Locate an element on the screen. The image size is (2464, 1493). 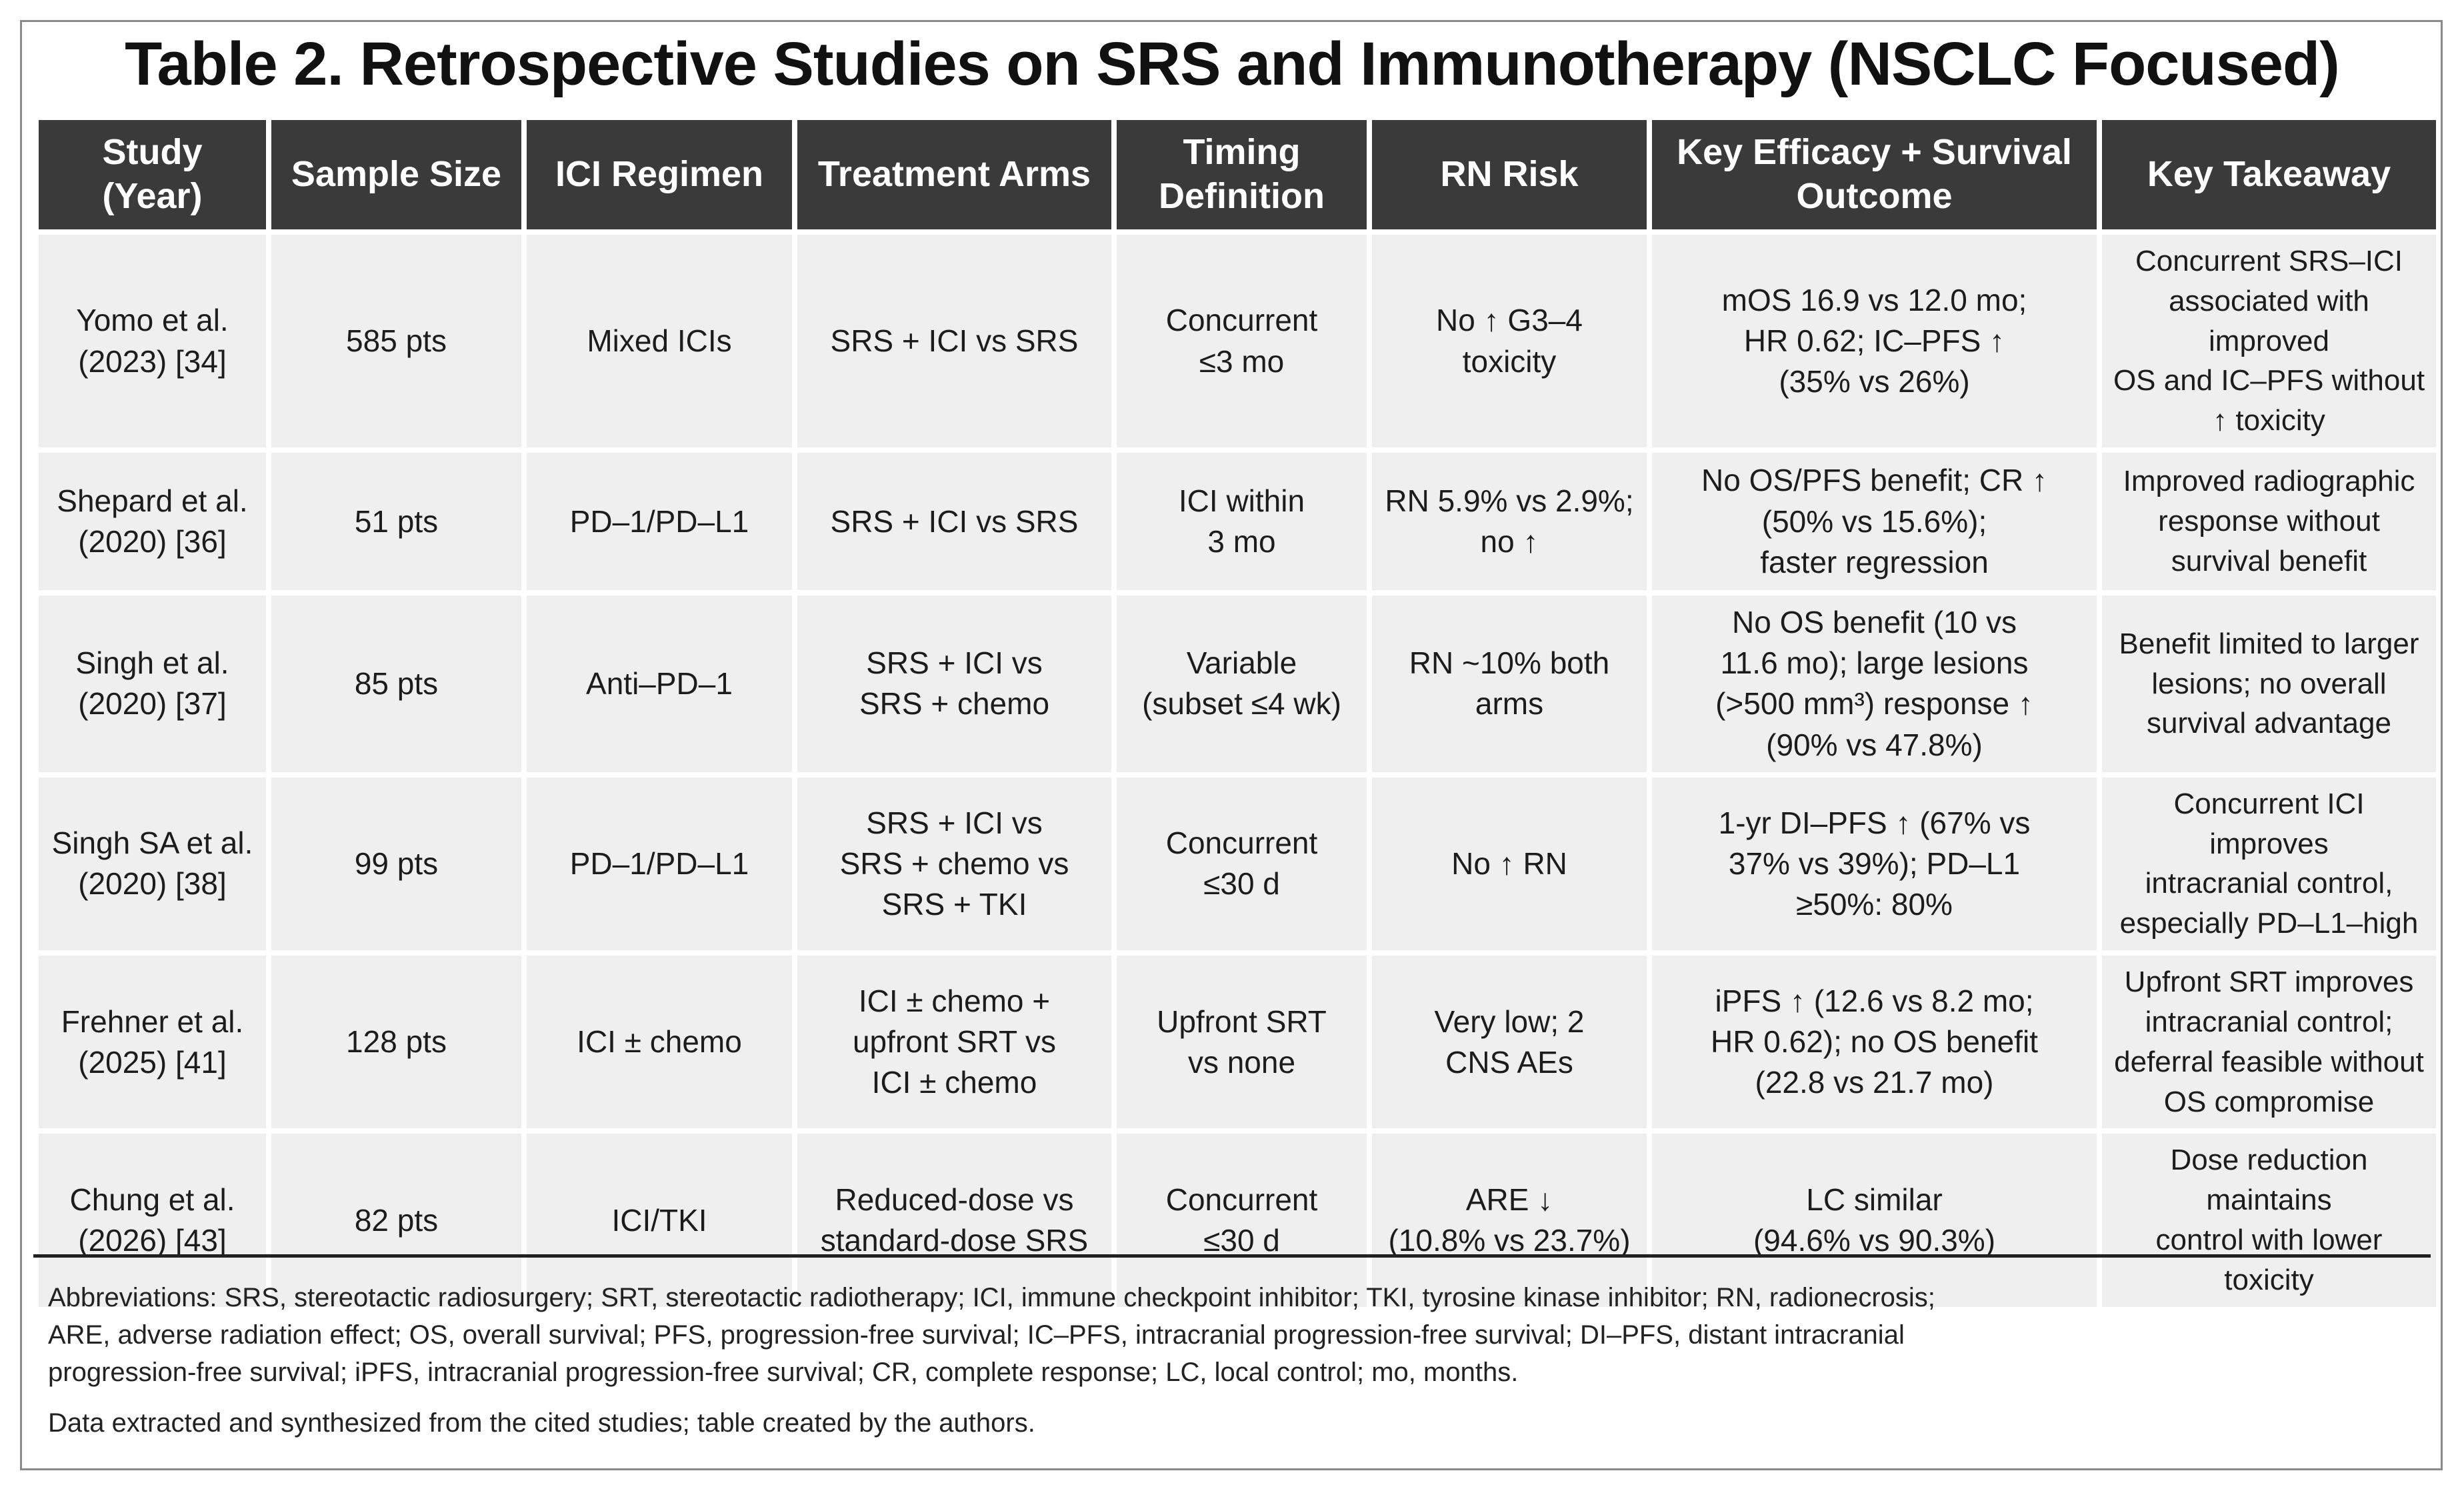
cell-text-line: Frehner et al. is located at coordinates (152, 1021).